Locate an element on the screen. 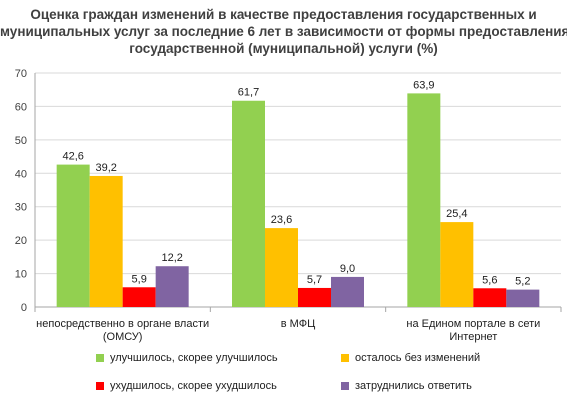 The image size is (567, 400). data-label: 42,6 is located at coordinates (72, 157).